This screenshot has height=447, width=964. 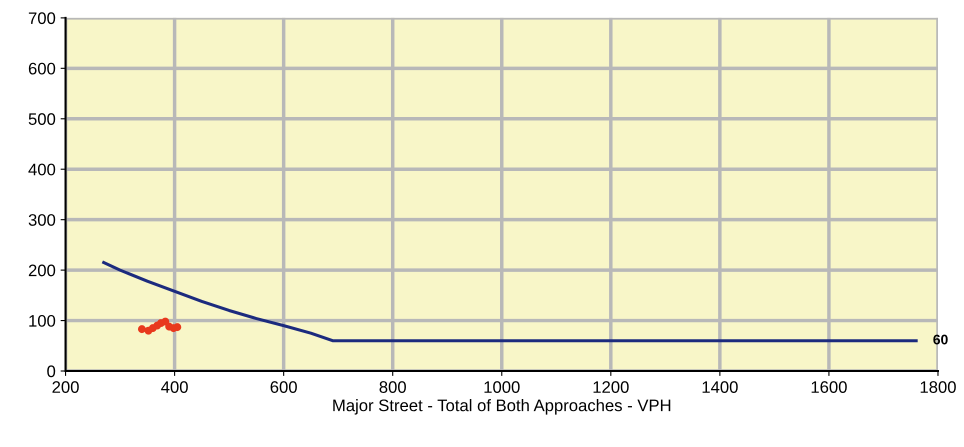 What do you see at coordinates (42, 68) in the screenshot?
I see `y-tick-label: 600` at bounding box center [42, 68].